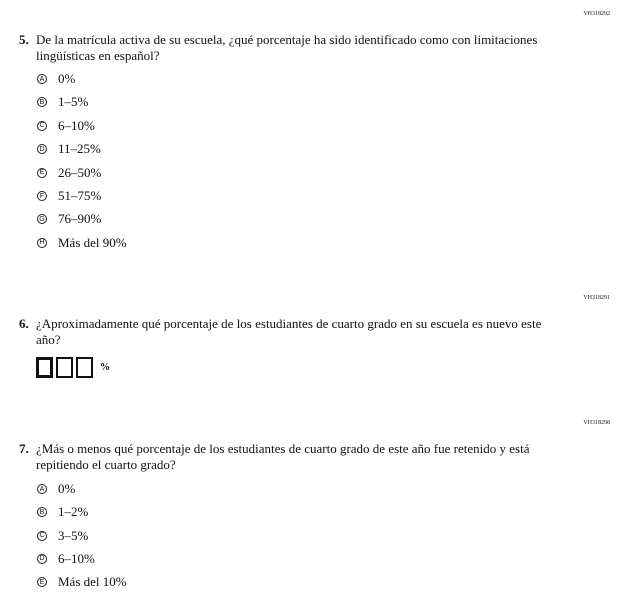 The height and width of the screenshot is (594, 618). I want to click on percent-sign: %, so click(105, 367).